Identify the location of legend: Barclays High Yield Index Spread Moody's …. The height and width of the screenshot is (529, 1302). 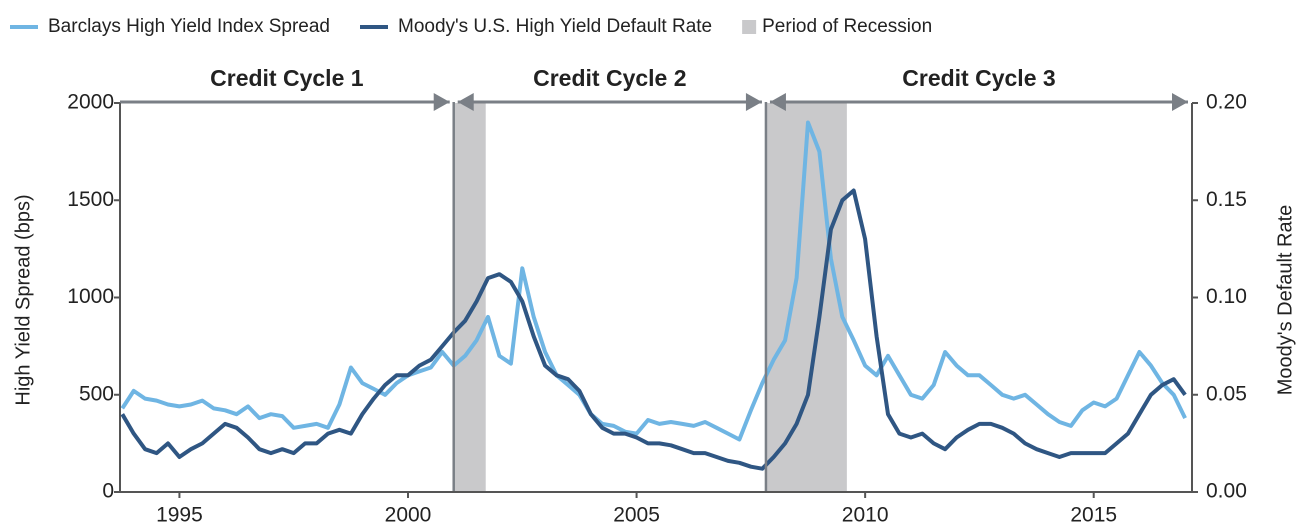
(471, 26).